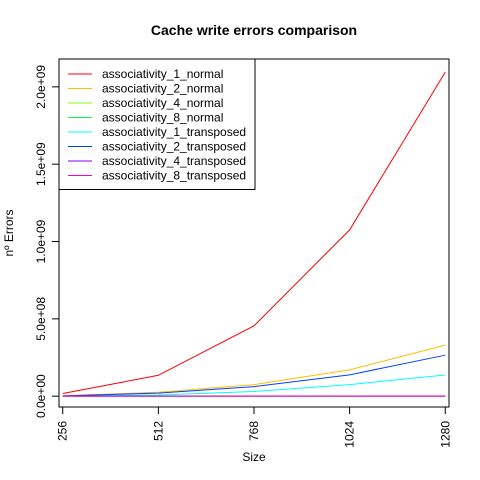 The width and height of the screenshot is (480, 480). I want to click on x-axis-label: Size, so click(254, 457).